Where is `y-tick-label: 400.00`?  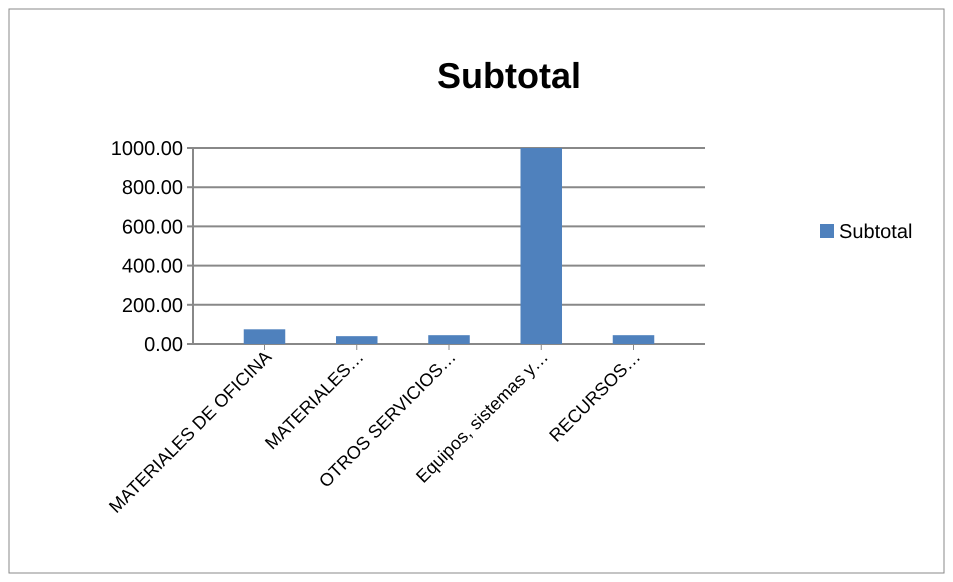
y-tick-label: 400.00 is located at coordinates (152, 267).